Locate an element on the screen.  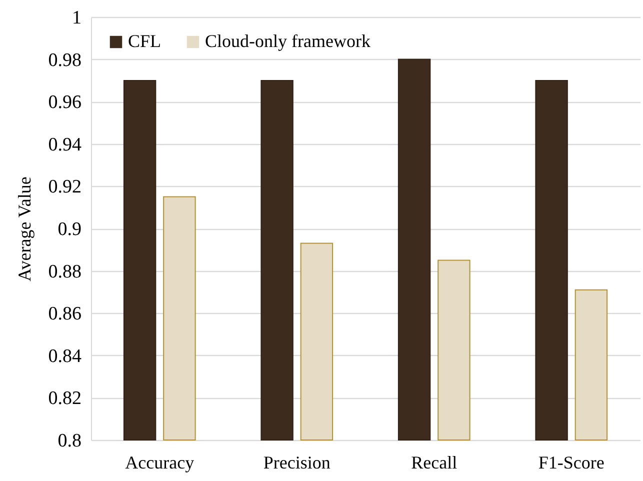
y-tick-label: 0.92 is located at coordinates (65, 187).